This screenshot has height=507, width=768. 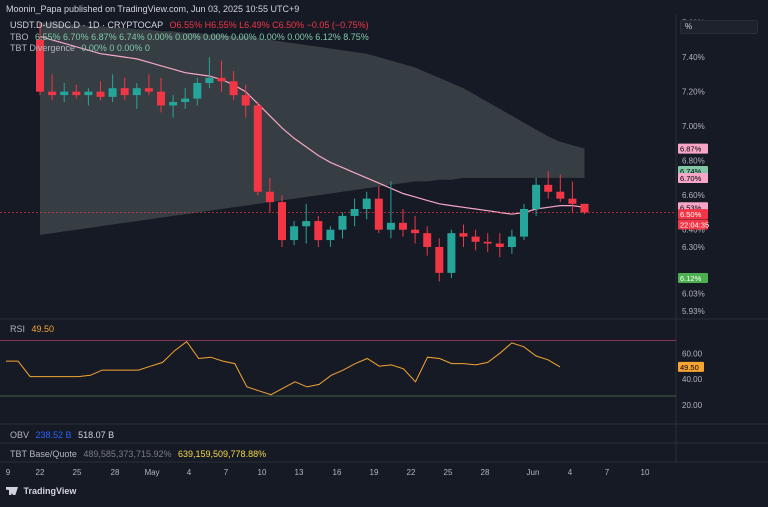 I want to click on time-tick-label: 25, so click(x=448, y=472).